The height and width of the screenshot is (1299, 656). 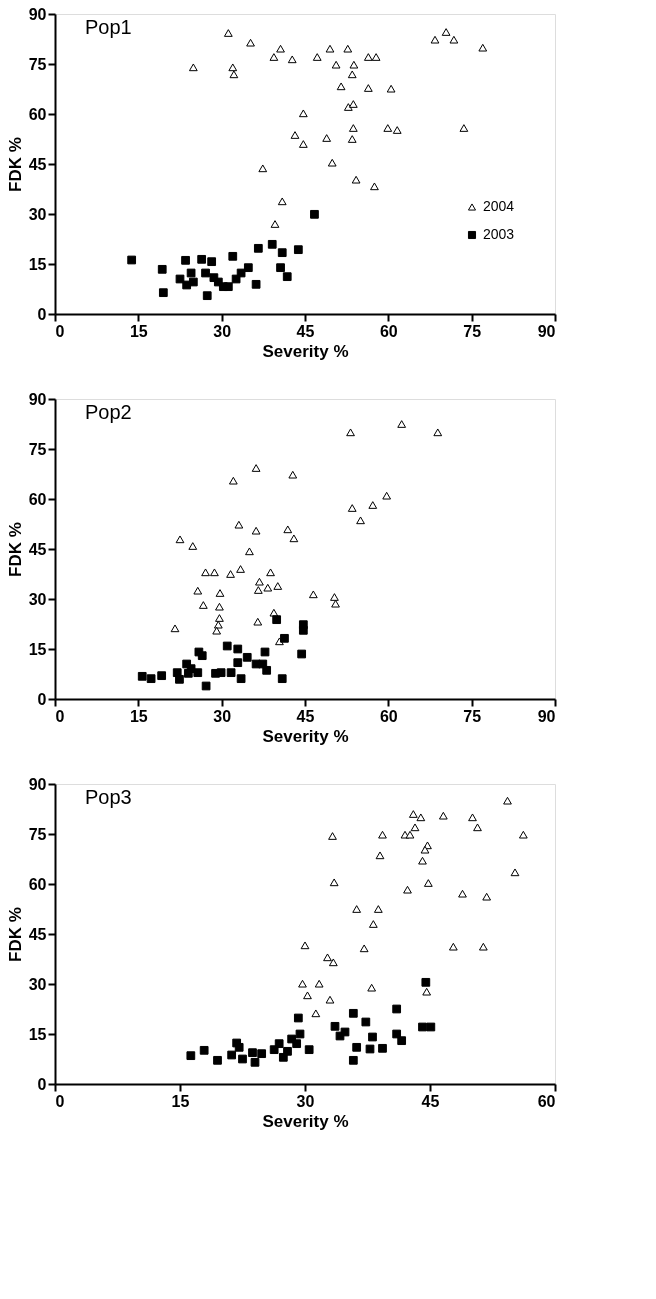 I want to click on chart-title: Pop3, so click(x=108, y=797).